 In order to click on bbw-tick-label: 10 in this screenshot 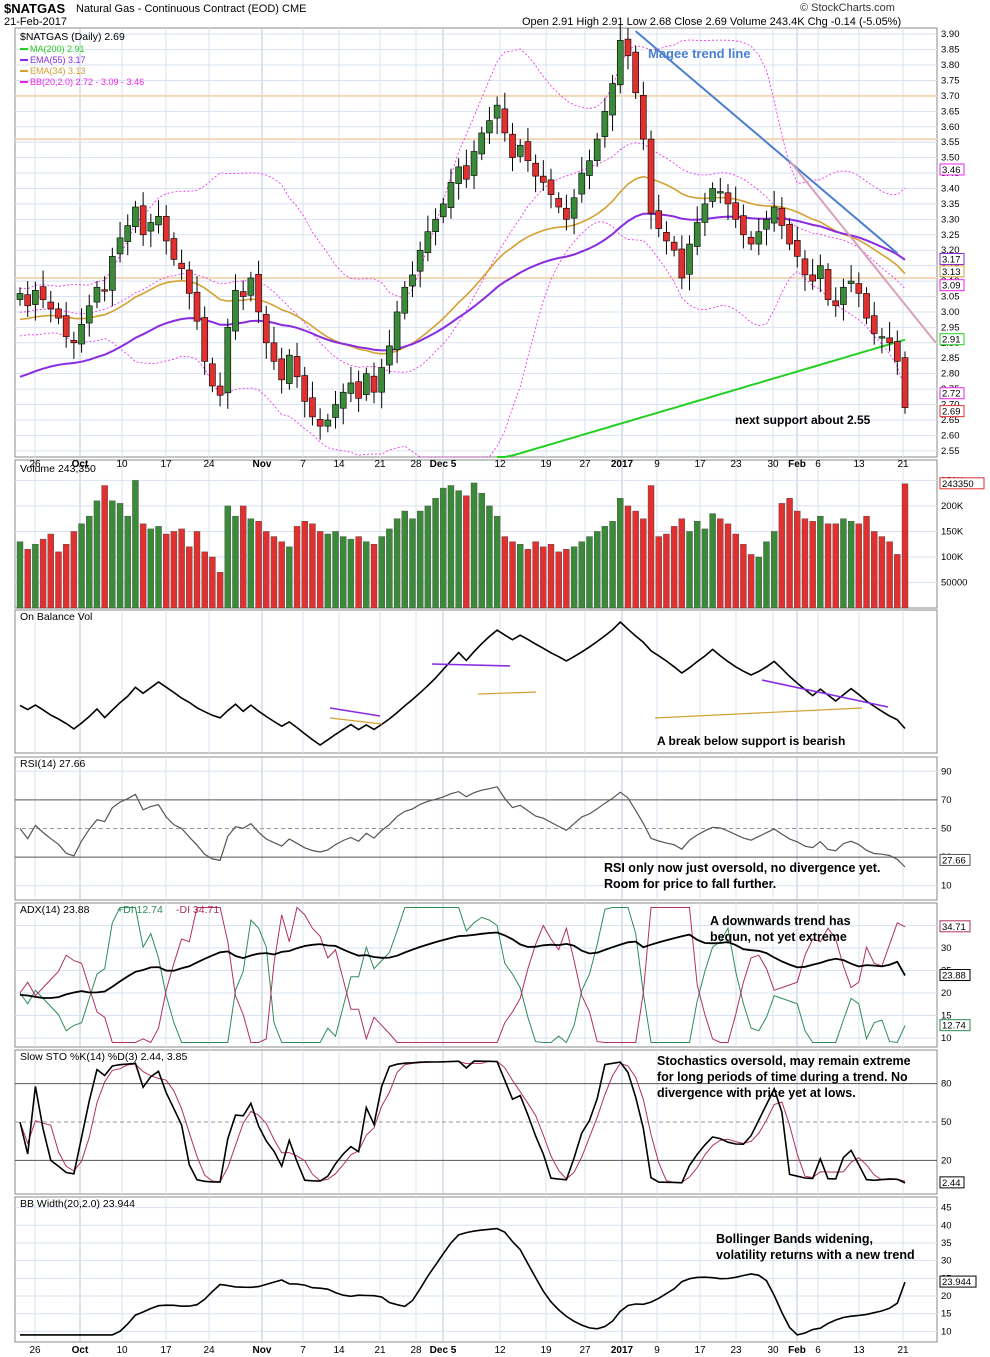, I will do `click(946, 1331)`.